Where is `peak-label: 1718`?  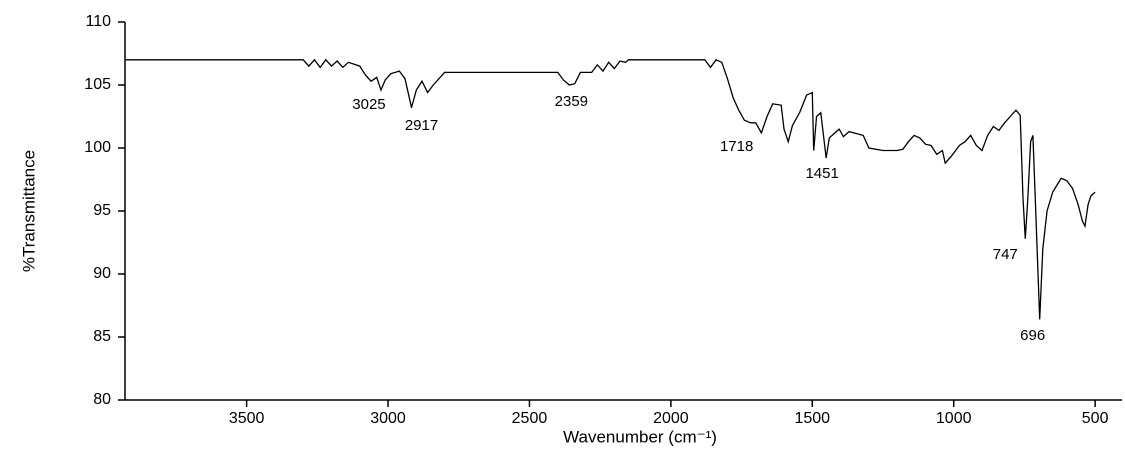
peak-label: 1718 is located at coordinates (736, 146).